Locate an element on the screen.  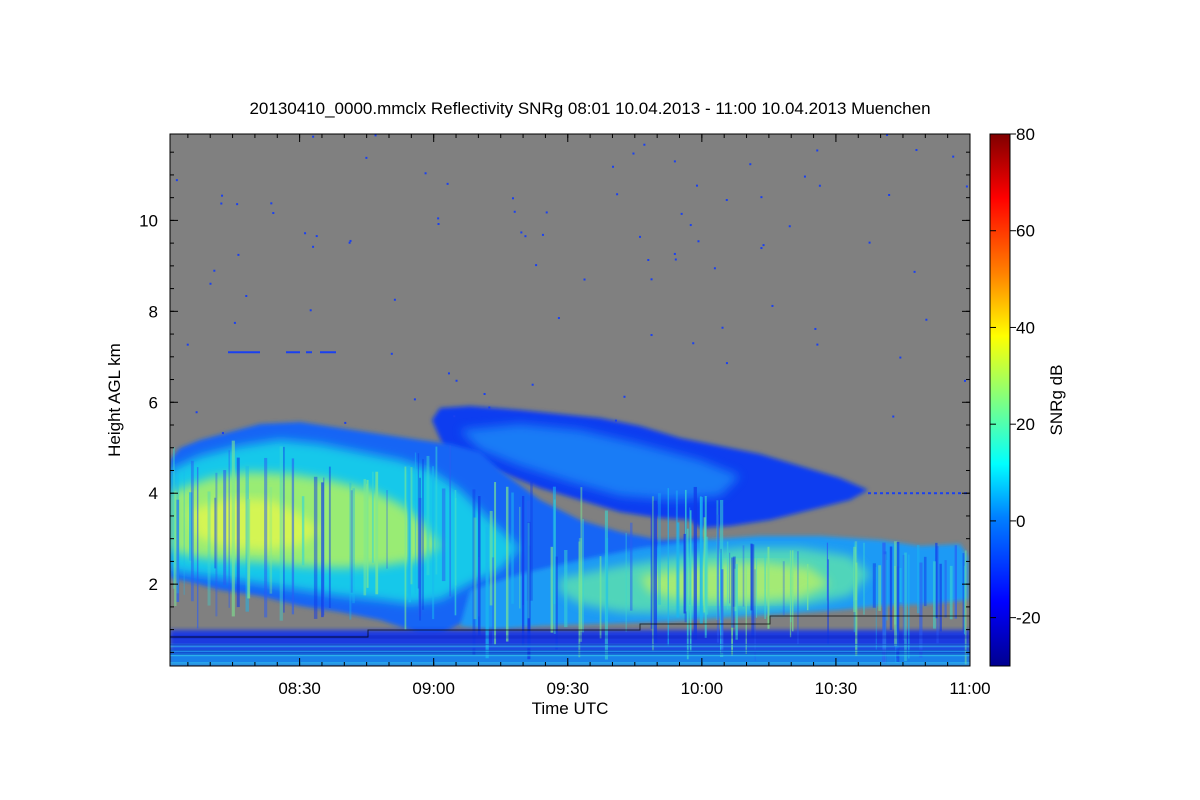
x-tick-label: 09:30 is located at coordinates (567, 688).